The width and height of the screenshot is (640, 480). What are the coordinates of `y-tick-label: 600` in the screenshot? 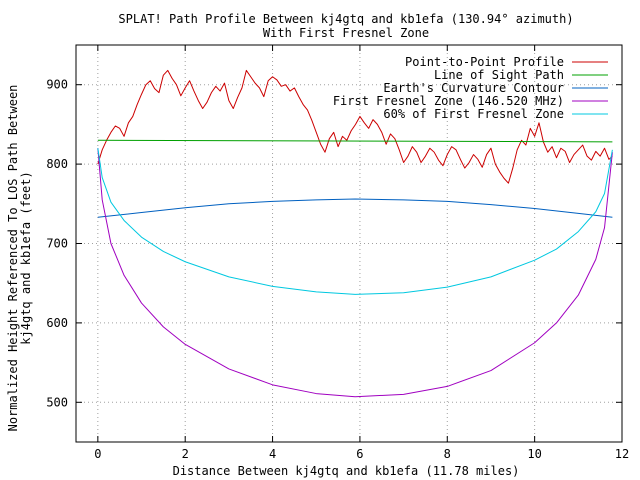 It's located at (57, 323).